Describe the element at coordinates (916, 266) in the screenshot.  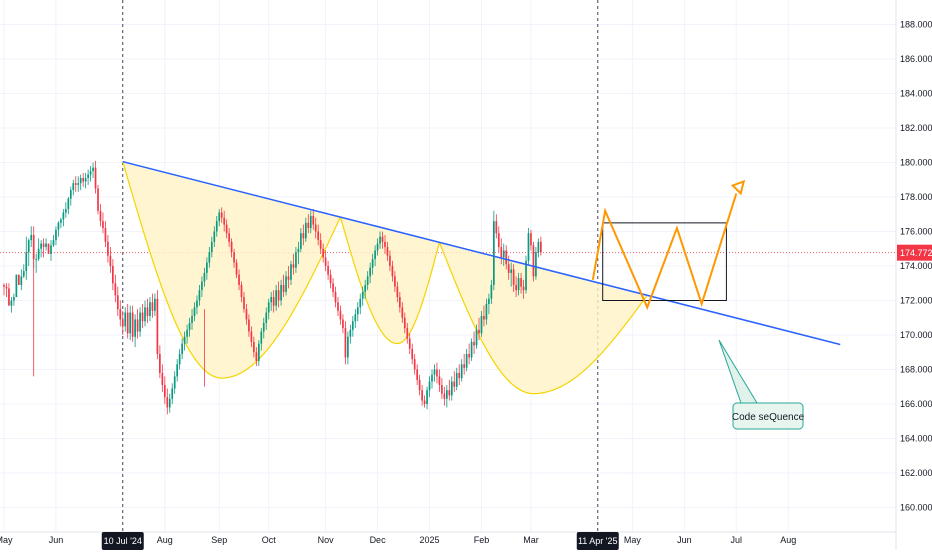
I see `y-tick-label: 174.000` at that location.